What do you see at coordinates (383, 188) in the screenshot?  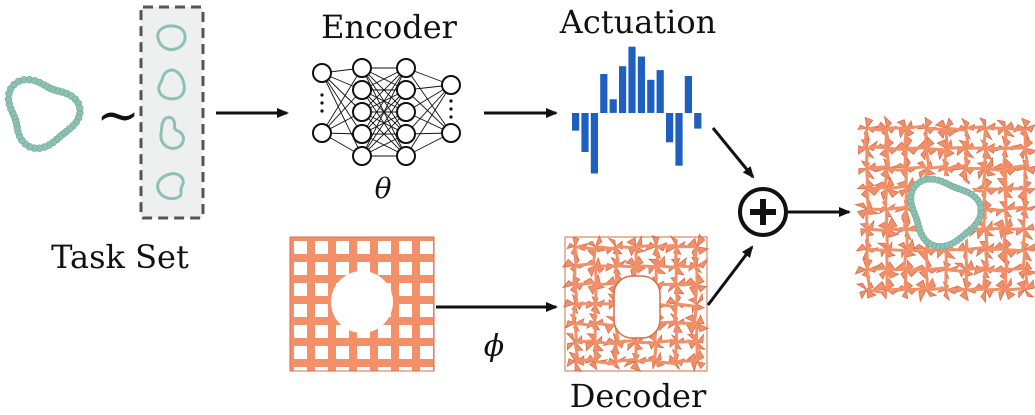 I see `theta-label: θ` at bounding box center [383, 188].